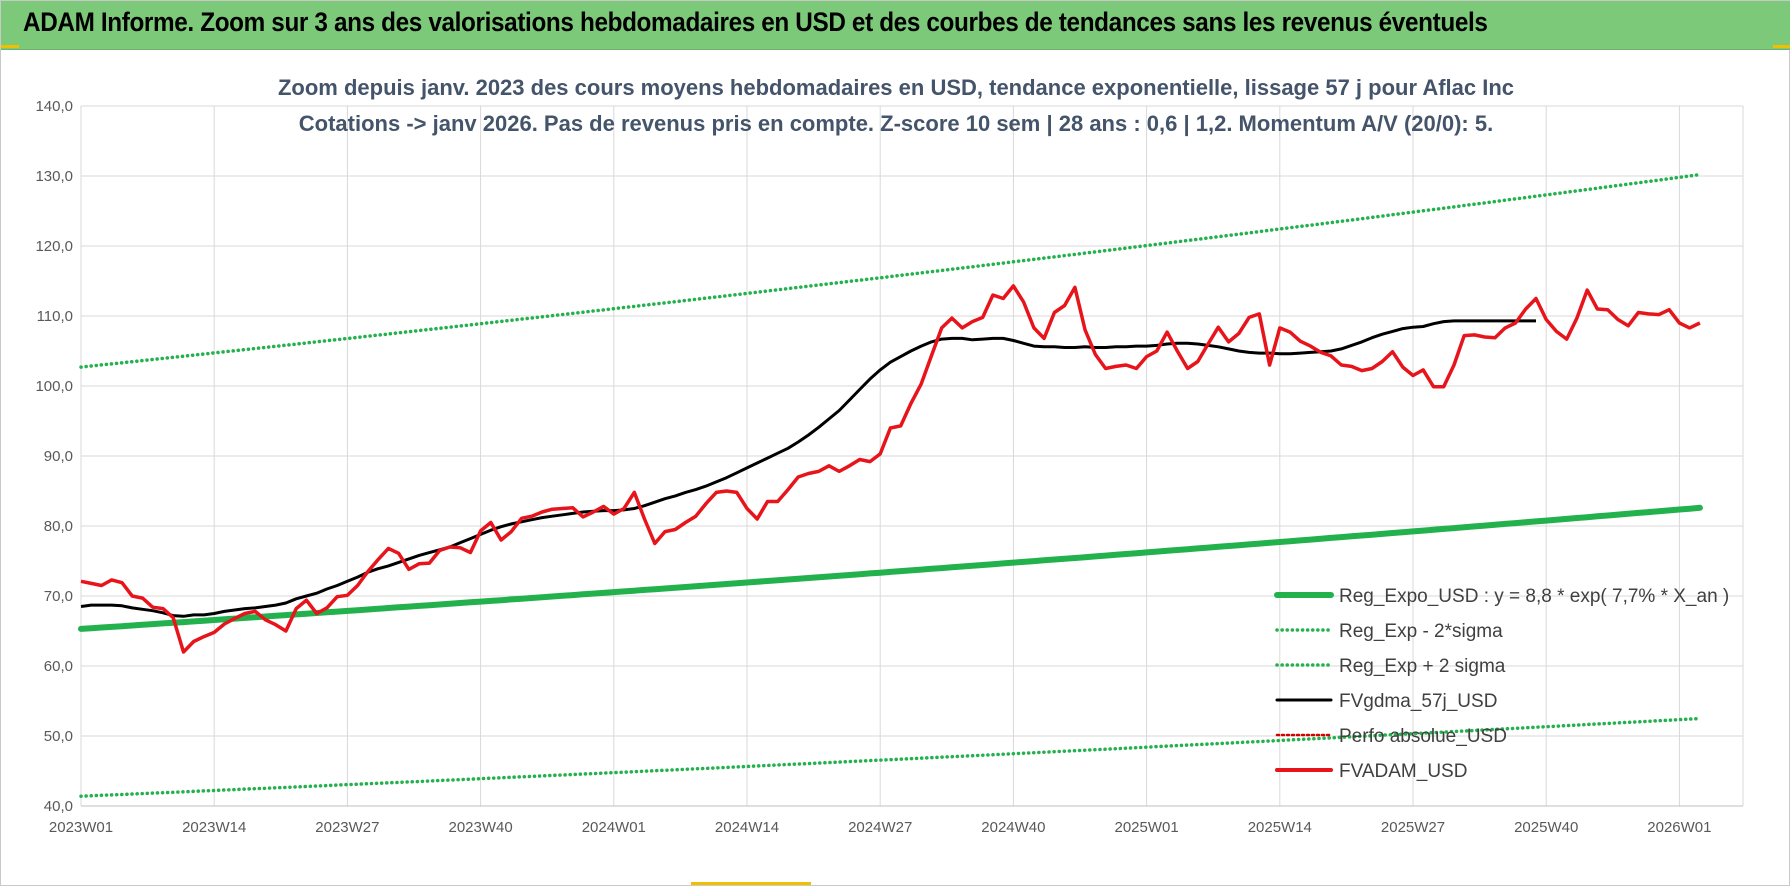 The width and height of the screenshot is (1790, 887). I want to click on x-tick-label: 2023W27, so click(347, 827).